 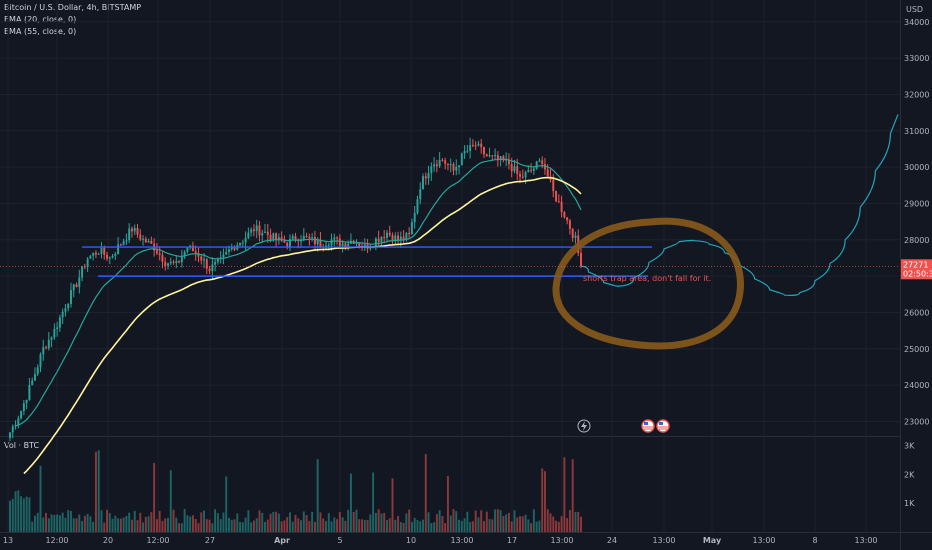 I want to click on lightning-icon, so click(x=584, y=426).